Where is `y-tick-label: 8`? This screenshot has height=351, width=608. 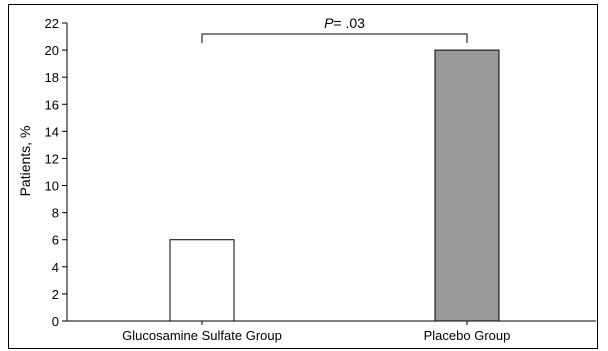 y-tick-label: 8 is located at coordinates (55, 213).